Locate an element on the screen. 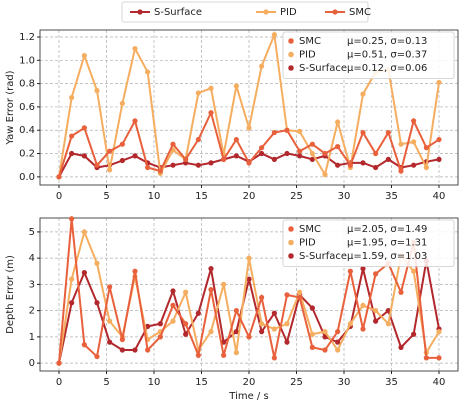  y-tick-label: 0.8 is located at coordinates (27, 84).